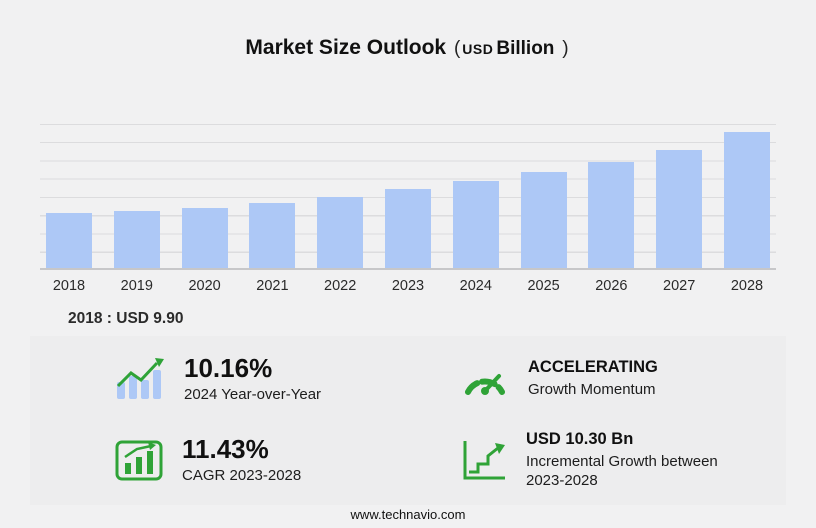 The width and height of the screenshot is (816, 528). Describe the element at coordinates (69, 286) in the screenshot. I see `x-tick-label: 2018` at that location.